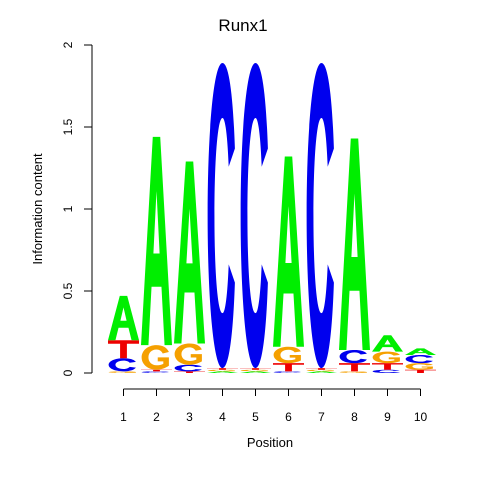 Image resolution: width=480 pixels, height=480 pixels. I want to click on chart-title: Runx1, so click(242, 25).